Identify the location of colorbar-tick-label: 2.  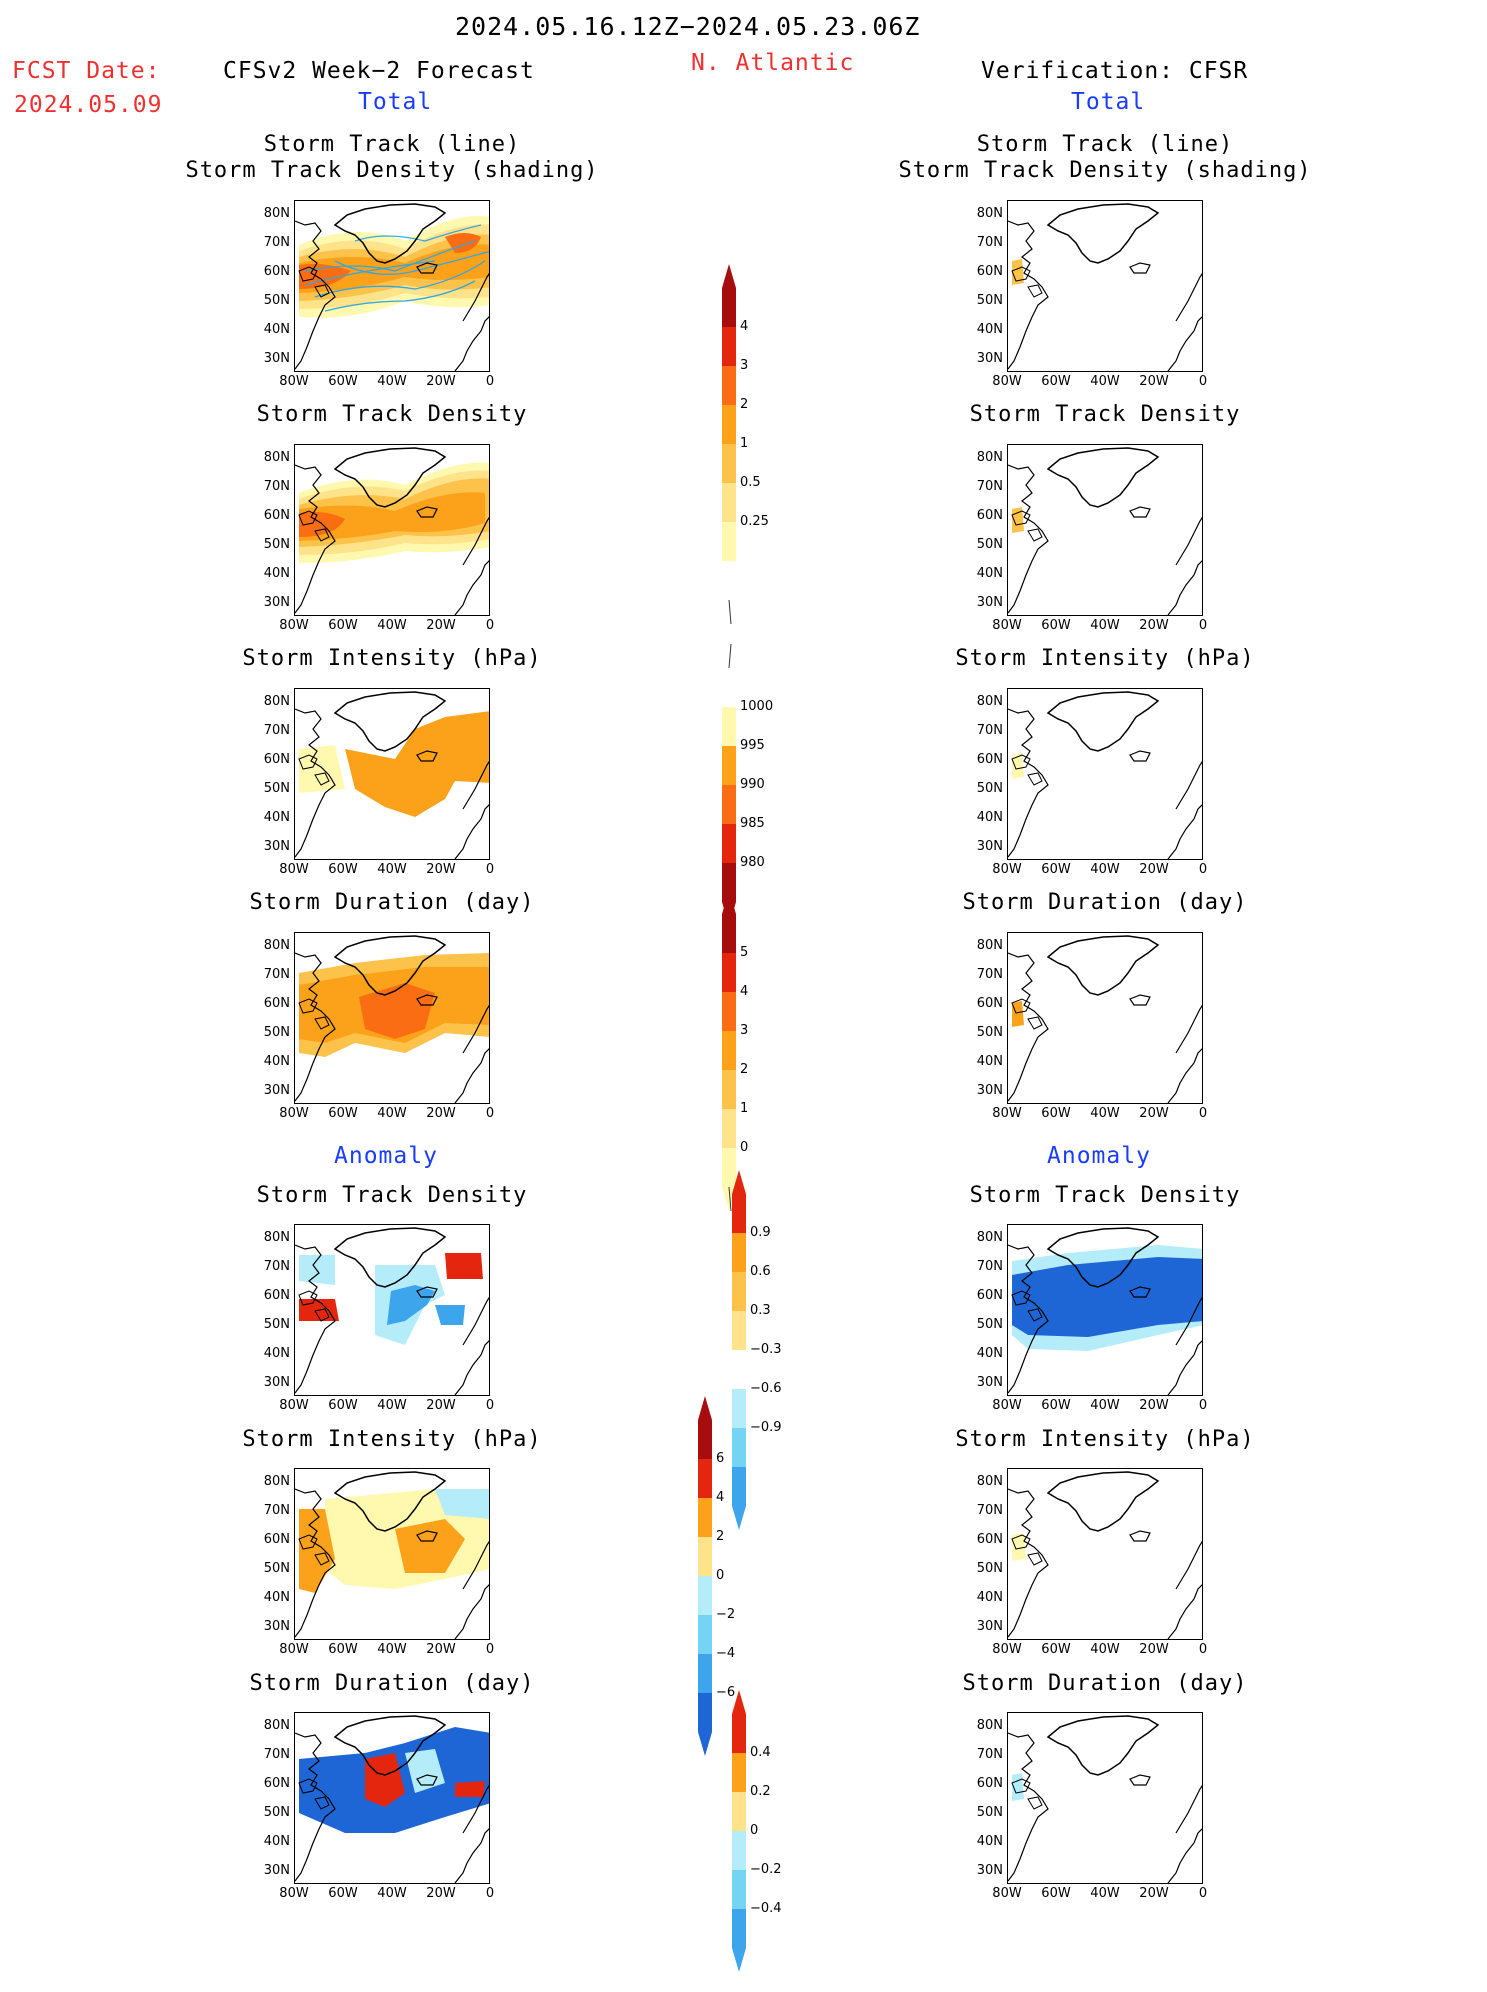
(744, 404).